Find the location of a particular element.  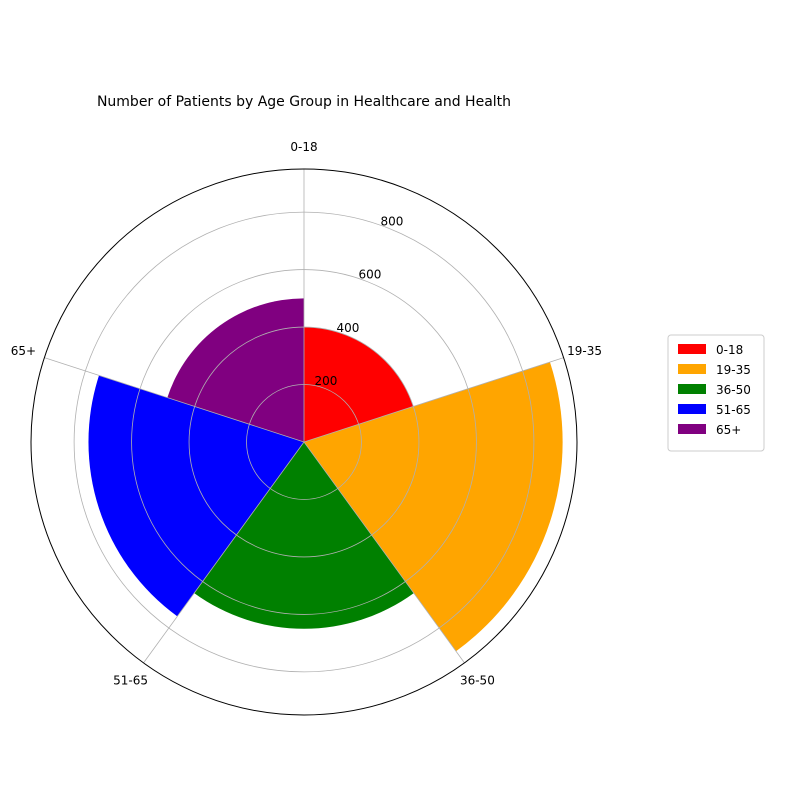

bar-65plus is located at coordinates (235, 370).